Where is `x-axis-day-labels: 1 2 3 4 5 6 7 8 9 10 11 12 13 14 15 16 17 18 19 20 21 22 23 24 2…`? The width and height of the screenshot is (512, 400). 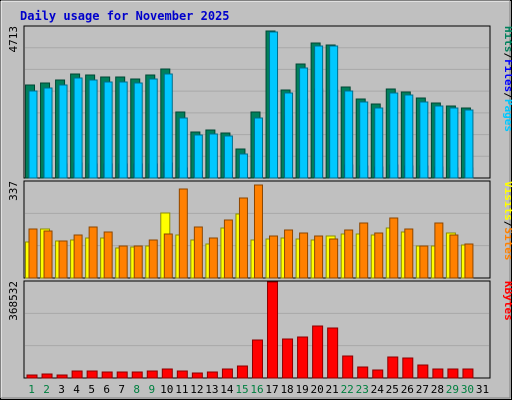 x-axis-day-labels: 1 2 3 4 5 6 7 8 9 10 11 12 13 14 15 16 17 18 19 20 21 22 23 24 2… is located at coordinates (258, 389).